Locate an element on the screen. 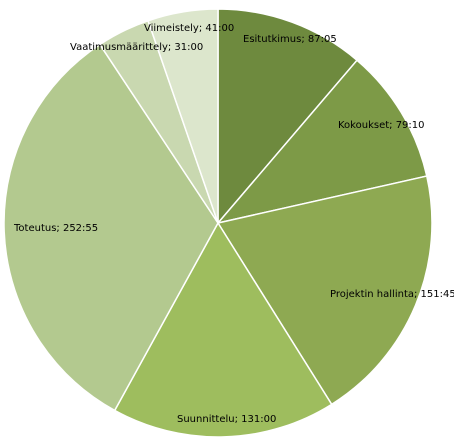 The image size is (454, 443). slice-label-7: Viimeistely; 41:00 is located at coordinates (189, 28).